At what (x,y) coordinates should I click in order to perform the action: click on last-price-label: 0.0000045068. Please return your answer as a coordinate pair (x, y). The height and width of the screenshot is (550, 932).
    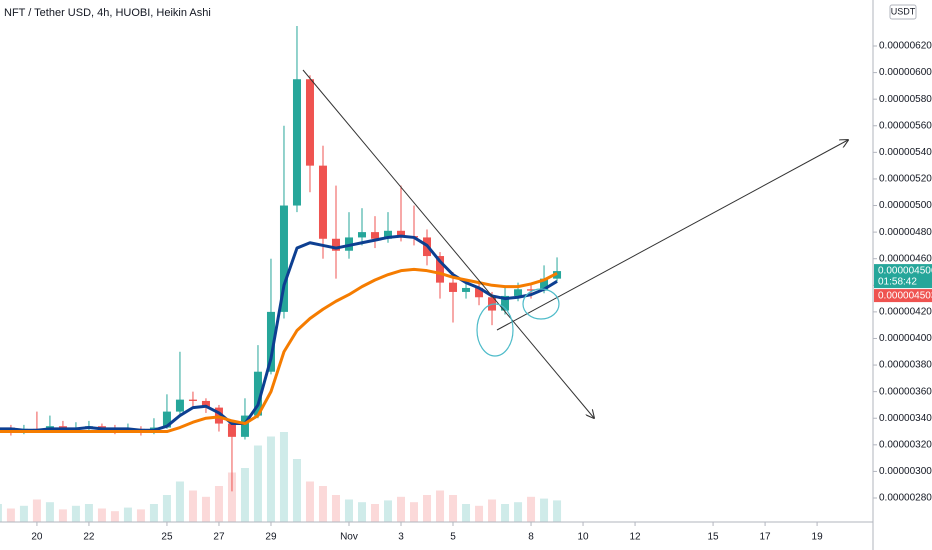
    Looking at the image, I should click on (905, 271).